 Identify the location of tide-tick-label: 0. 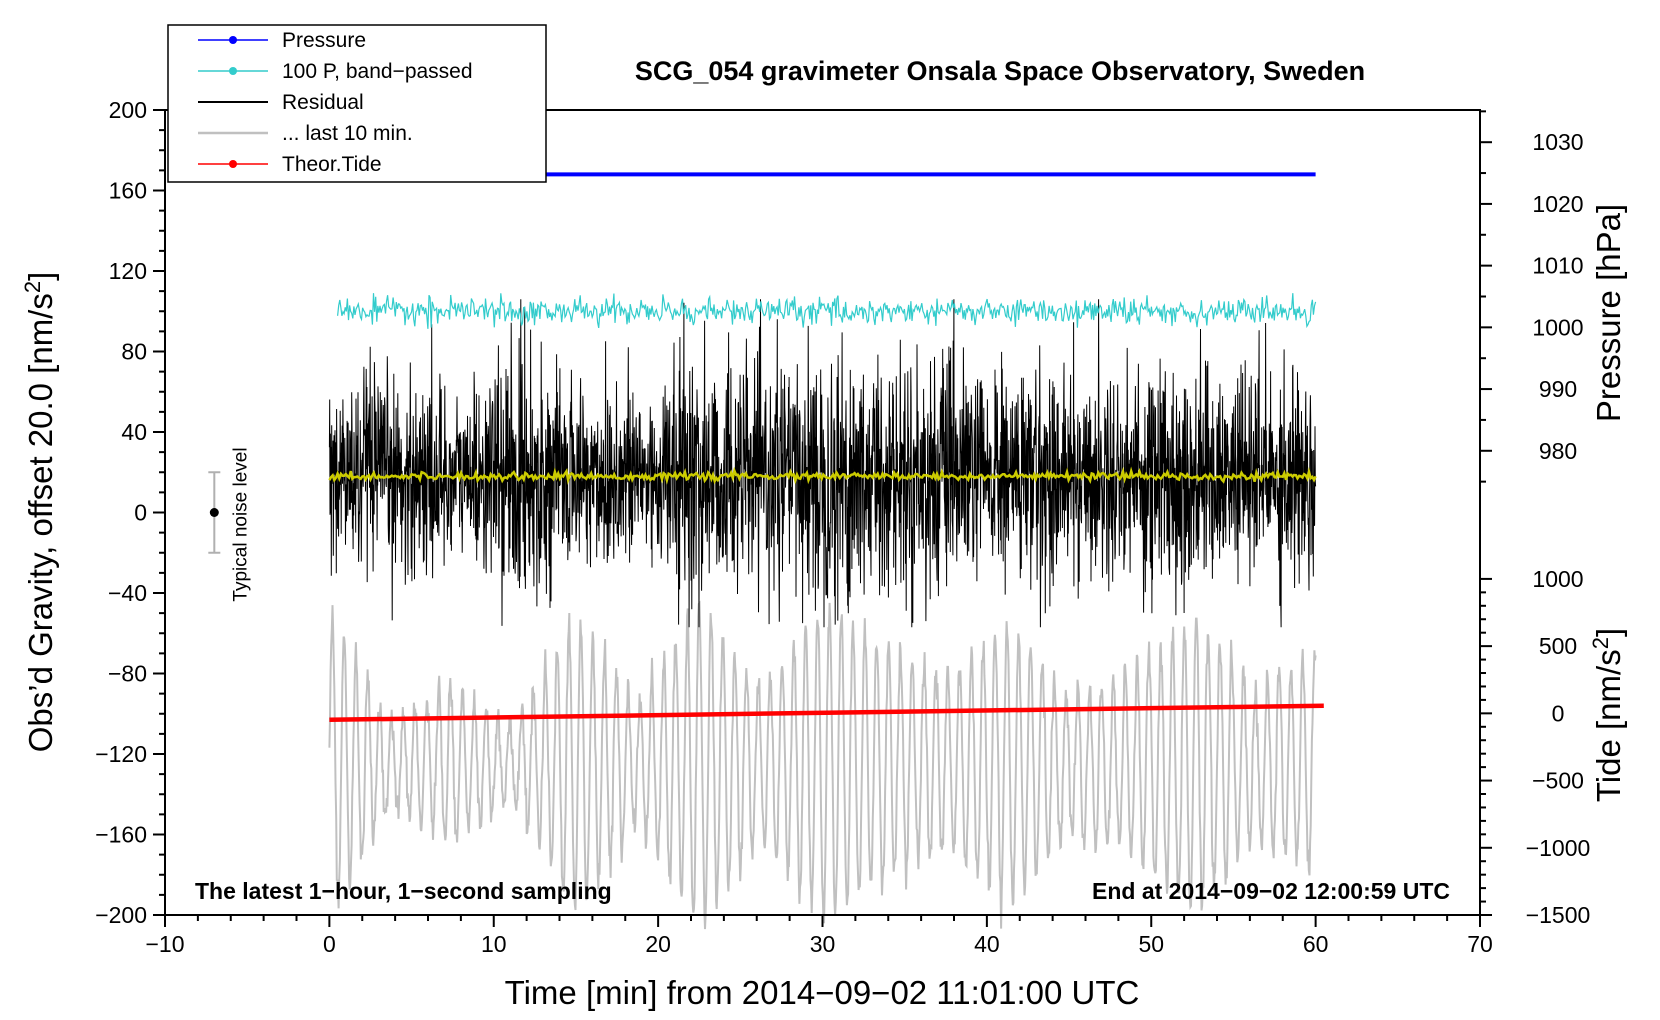
(1558, 713).